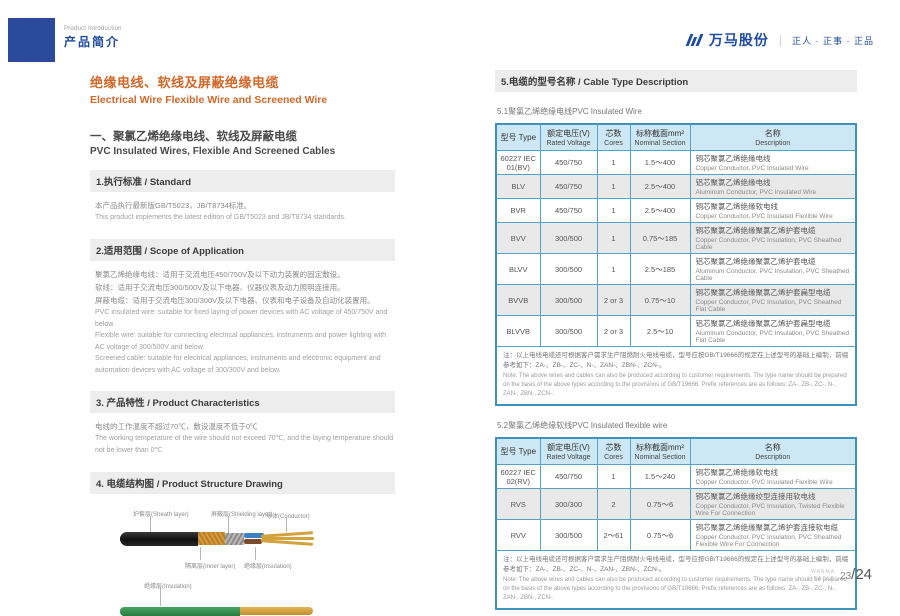 This screenshot has width=900, height=616. Describe the element at coordinates (254, 535) in the screenshot. I see `cable-core-blue` at that location.